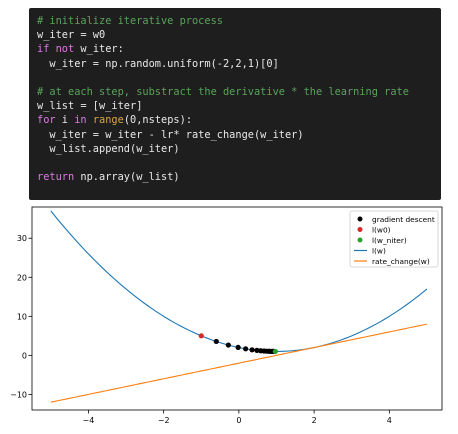 This screenshot has height=434, width=458. Describe the element at coordinates (239, 21) in the screenshot. I see `code-line: # initialize iterative process` at that location.